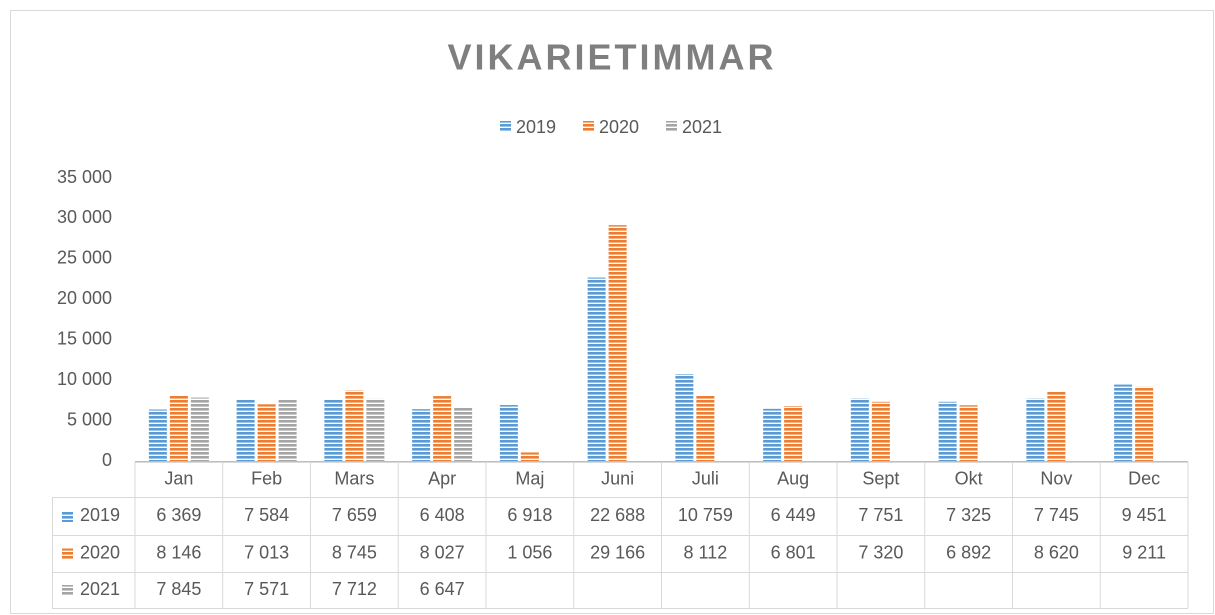  What do you see at coordinates (178, 589) in the screenshot?
I see `table-value: 7 845` at bounding box center [178, 589].